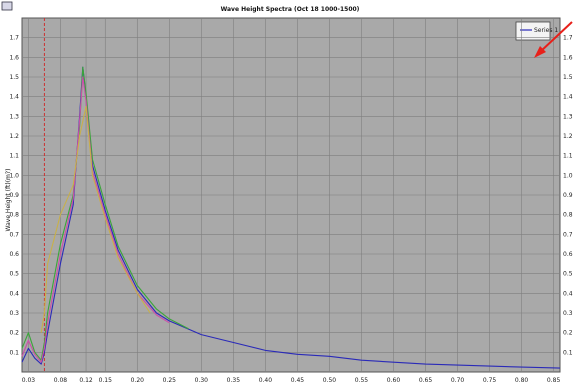 The image size is (577, 390). I want to click on app-icon, so click(7, 6).